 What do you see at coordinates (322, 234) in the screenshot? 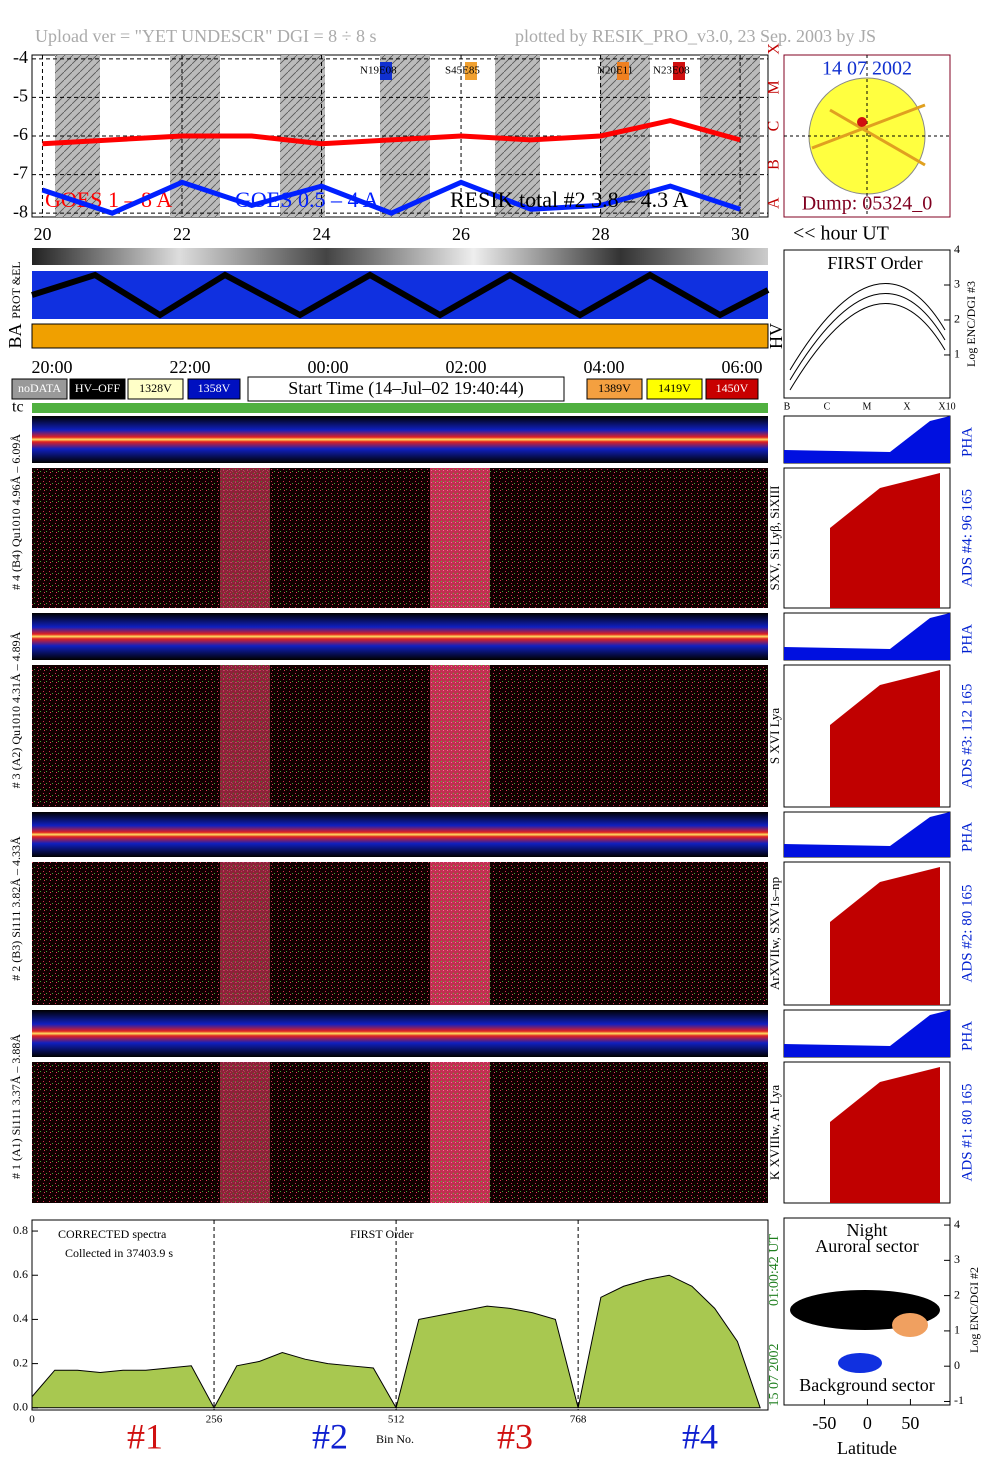
I see `x-tick-label: 24` at bounding box center [322, 234].